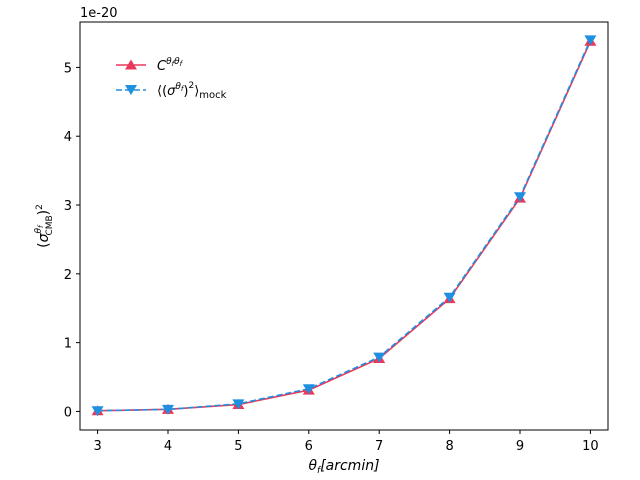  What do you see at coordinates (346, 442) in the screenshot?
I see `x-axis: 3 4 5 6 7 8 9 10` at bounding box center [346, 442].